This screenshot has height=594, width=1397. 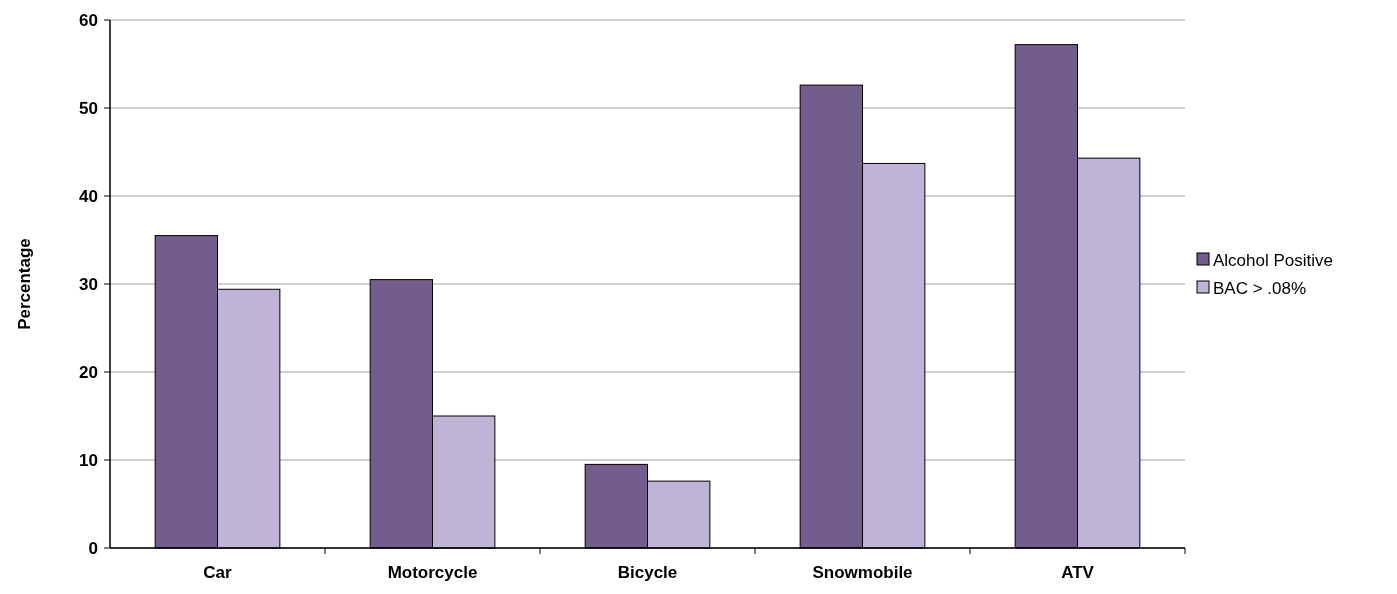 What do you see at coordinates (862, 572) in the screenshot?
I see `x-tick-label: Snowmobile` at bounding box center [862, 572].